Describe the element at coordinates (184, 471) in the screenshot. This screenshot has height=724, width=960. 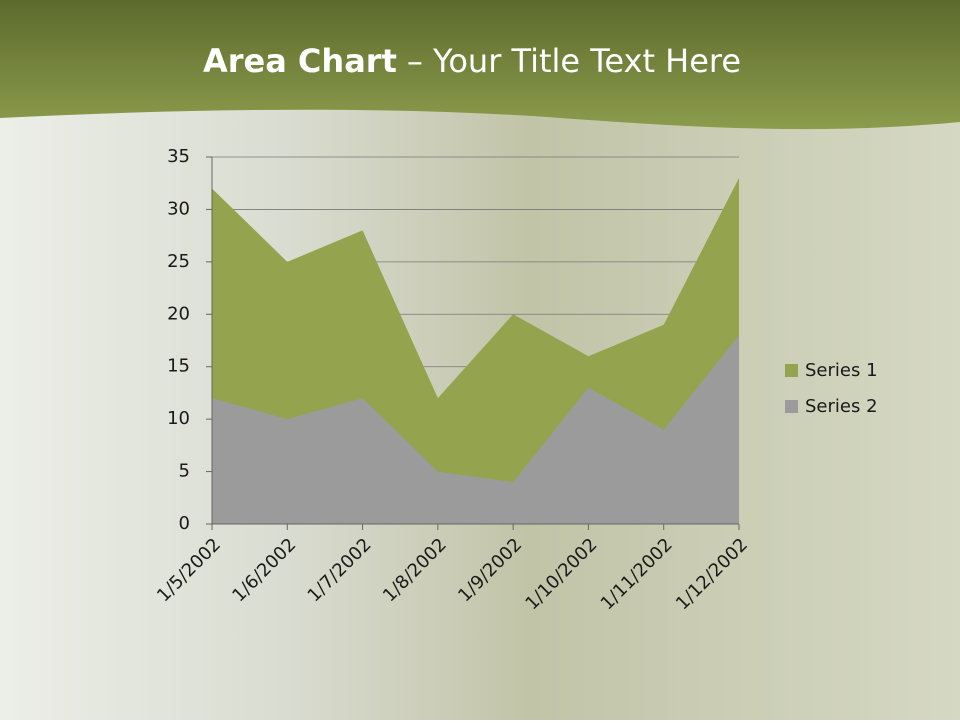
I see `y-tick-label: 5` at that location.